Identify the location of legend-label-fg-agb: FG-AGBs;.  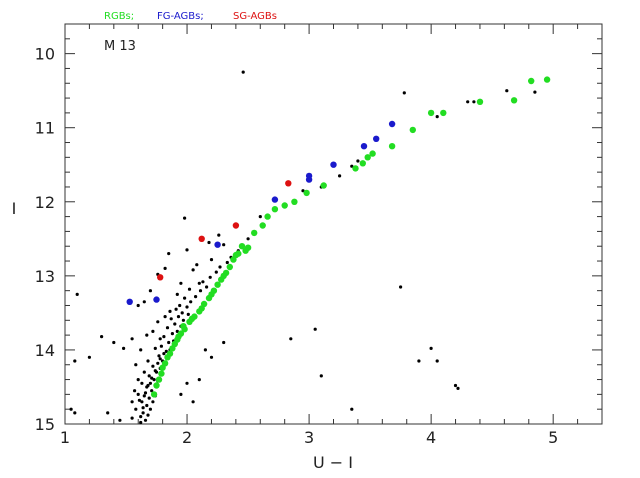
(180, 16).